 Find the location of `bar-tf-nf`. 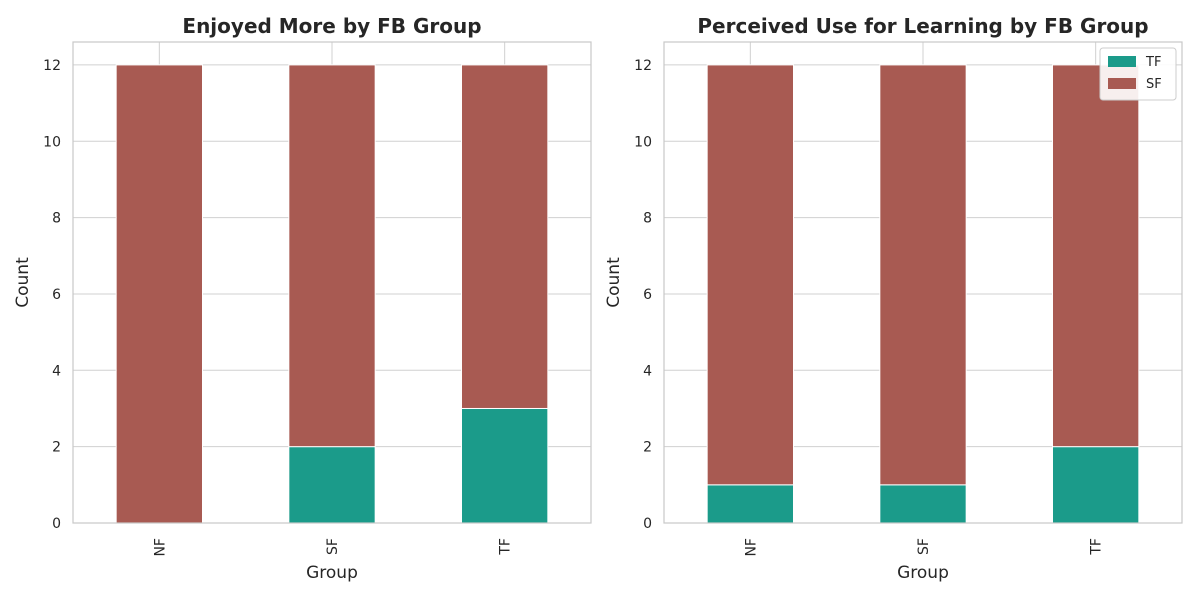

bar-tf-nf is located at coordinates (750, 504).